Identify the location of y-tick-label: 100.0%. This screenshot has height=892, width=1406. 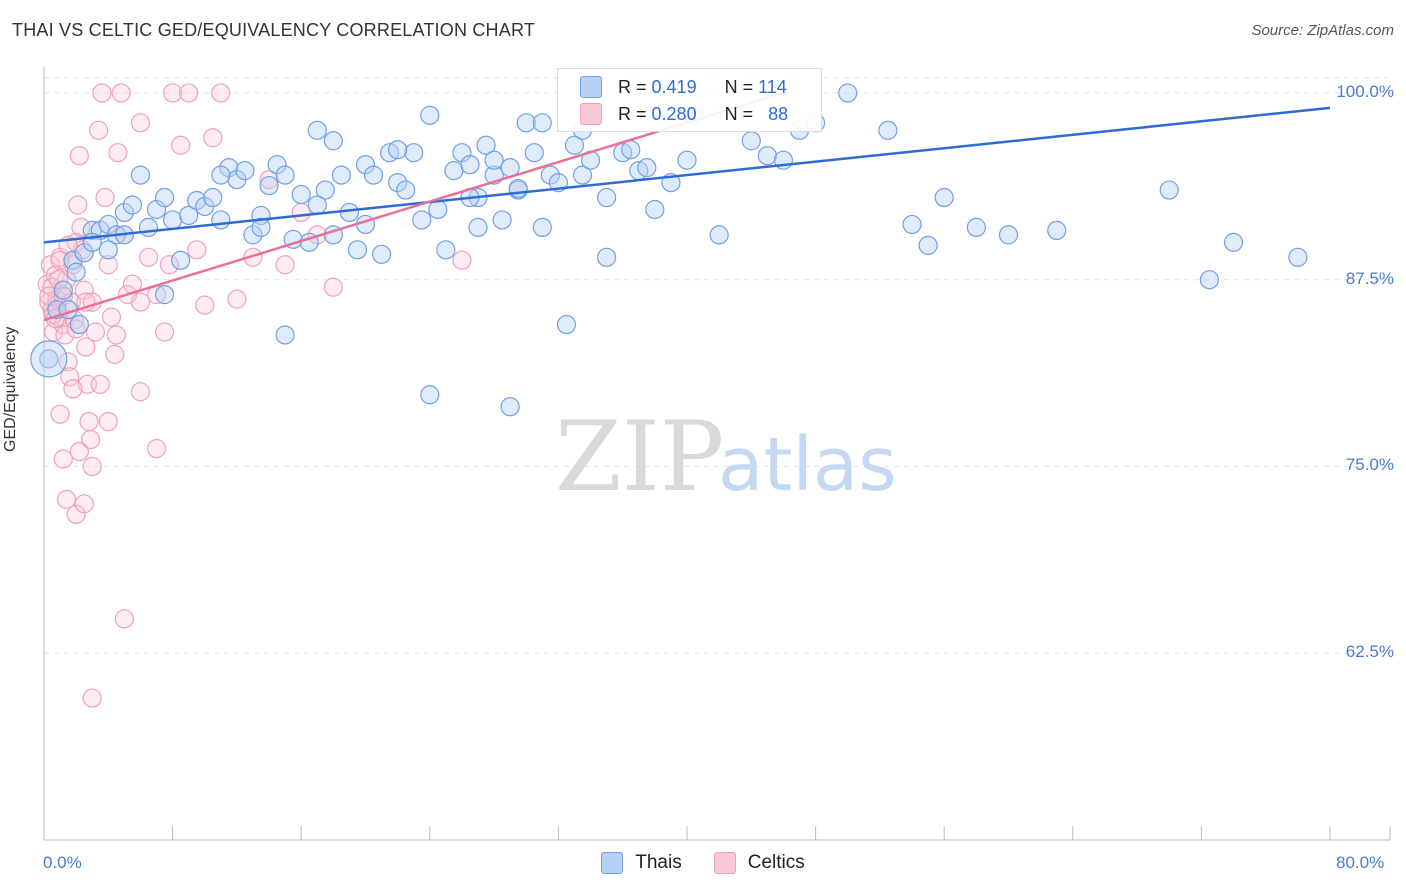
(1365, 91).